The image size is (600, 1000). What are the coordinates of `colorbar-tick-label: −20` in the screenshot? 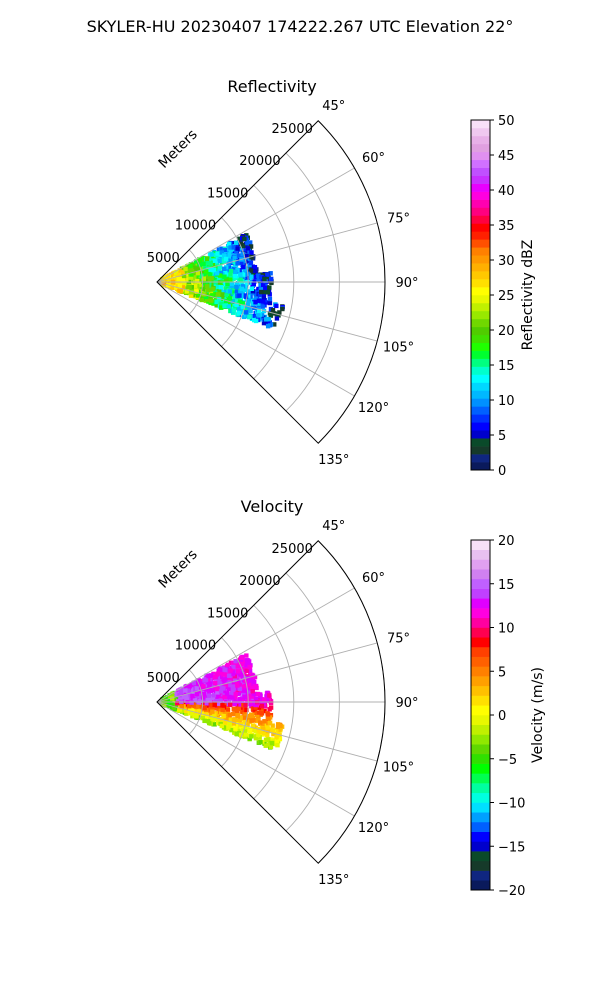 It's located at (511, 891).